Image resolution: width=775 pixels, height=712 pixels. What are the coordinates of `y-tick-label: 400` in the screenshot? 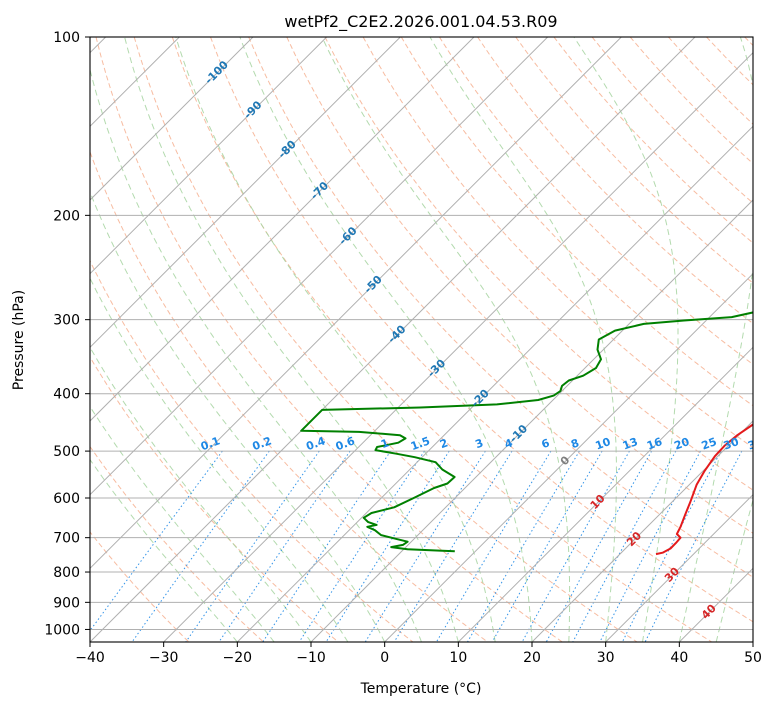 It's located at (66, 395).